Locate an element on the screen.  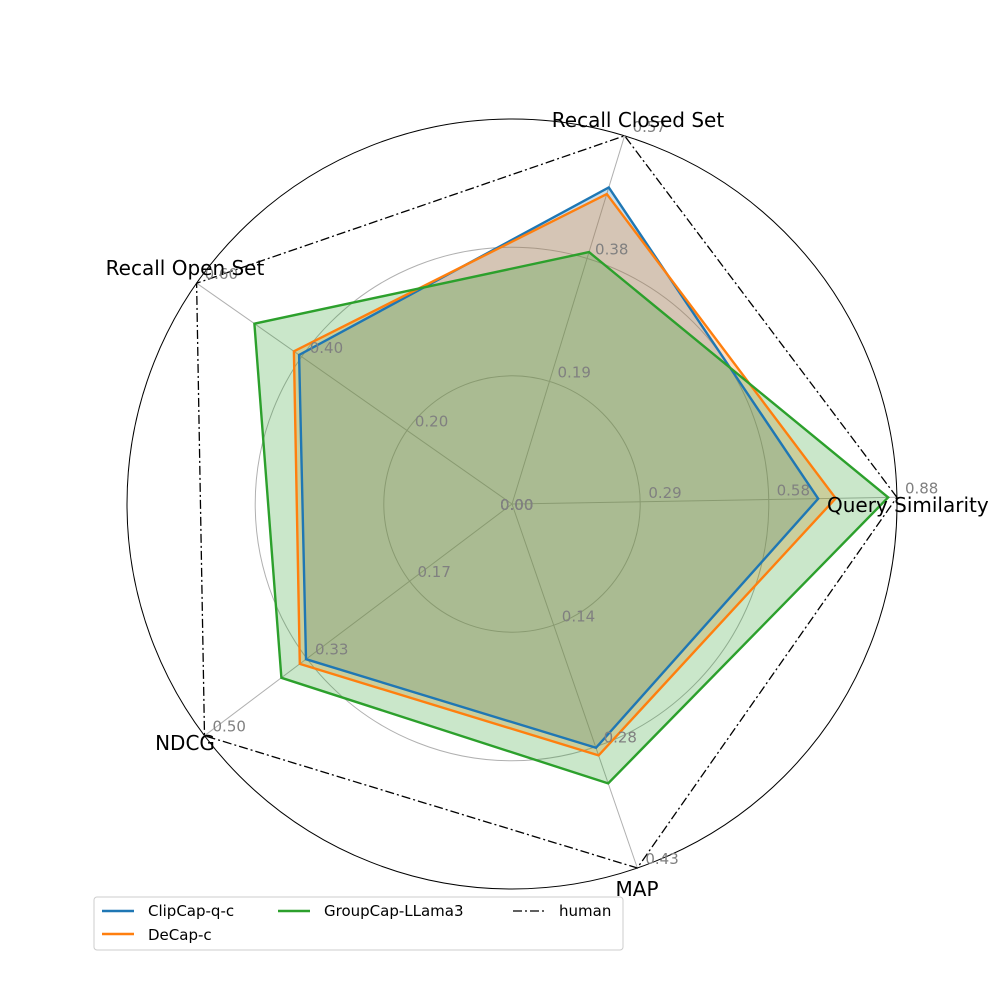
tick-label: 0.50 is located at coordinates (229, 727).